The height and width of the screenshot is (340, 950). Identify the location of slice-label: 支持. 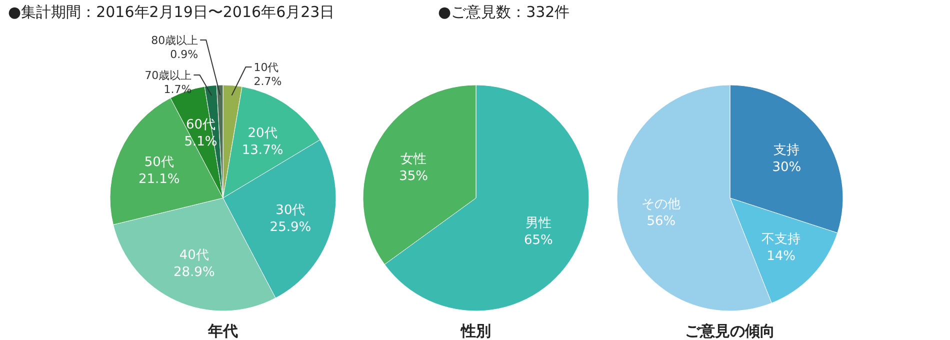
(787, 150).